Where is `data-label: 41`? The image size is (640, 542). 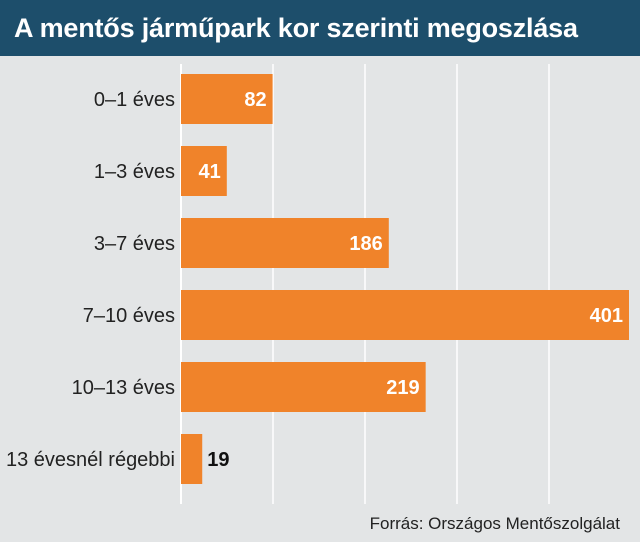 data-label: 41 is located at coordinates (210, 172).